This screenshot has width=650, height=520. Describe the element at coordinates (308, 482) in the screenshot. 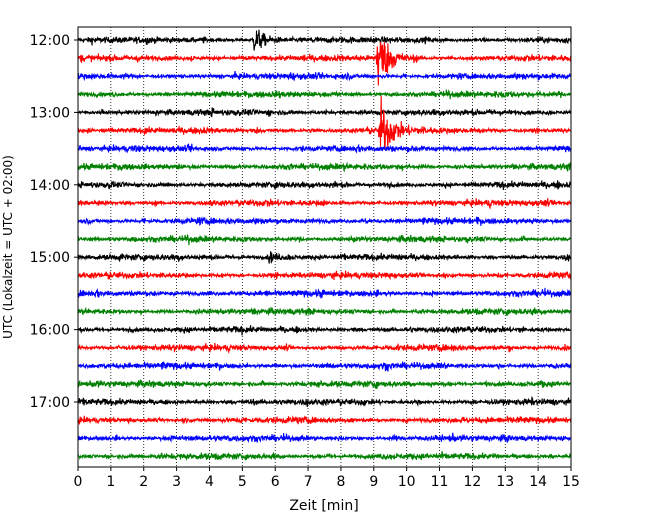

I see `x-tick-label: 7` at that location.